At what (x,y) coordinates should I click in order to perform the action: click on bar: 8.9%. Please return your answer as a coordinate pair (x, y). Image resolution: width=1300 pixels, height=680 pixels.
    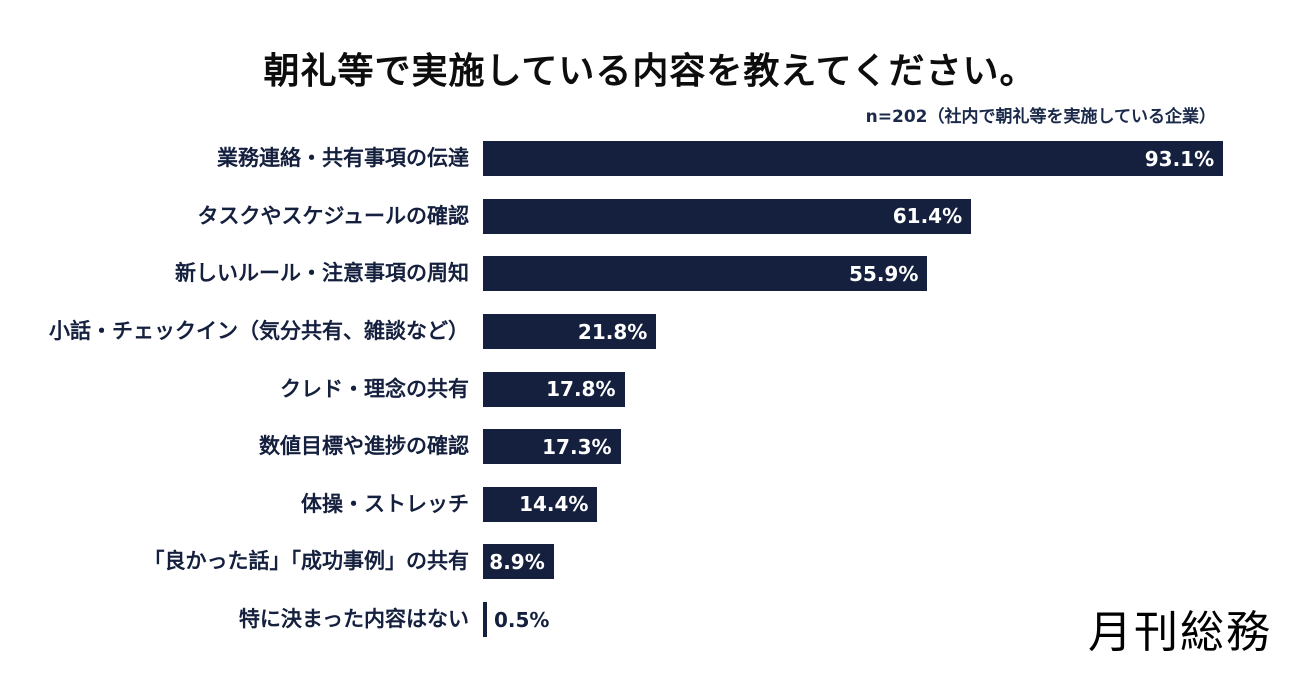
    Looking at the image, I should click on (518, 562).